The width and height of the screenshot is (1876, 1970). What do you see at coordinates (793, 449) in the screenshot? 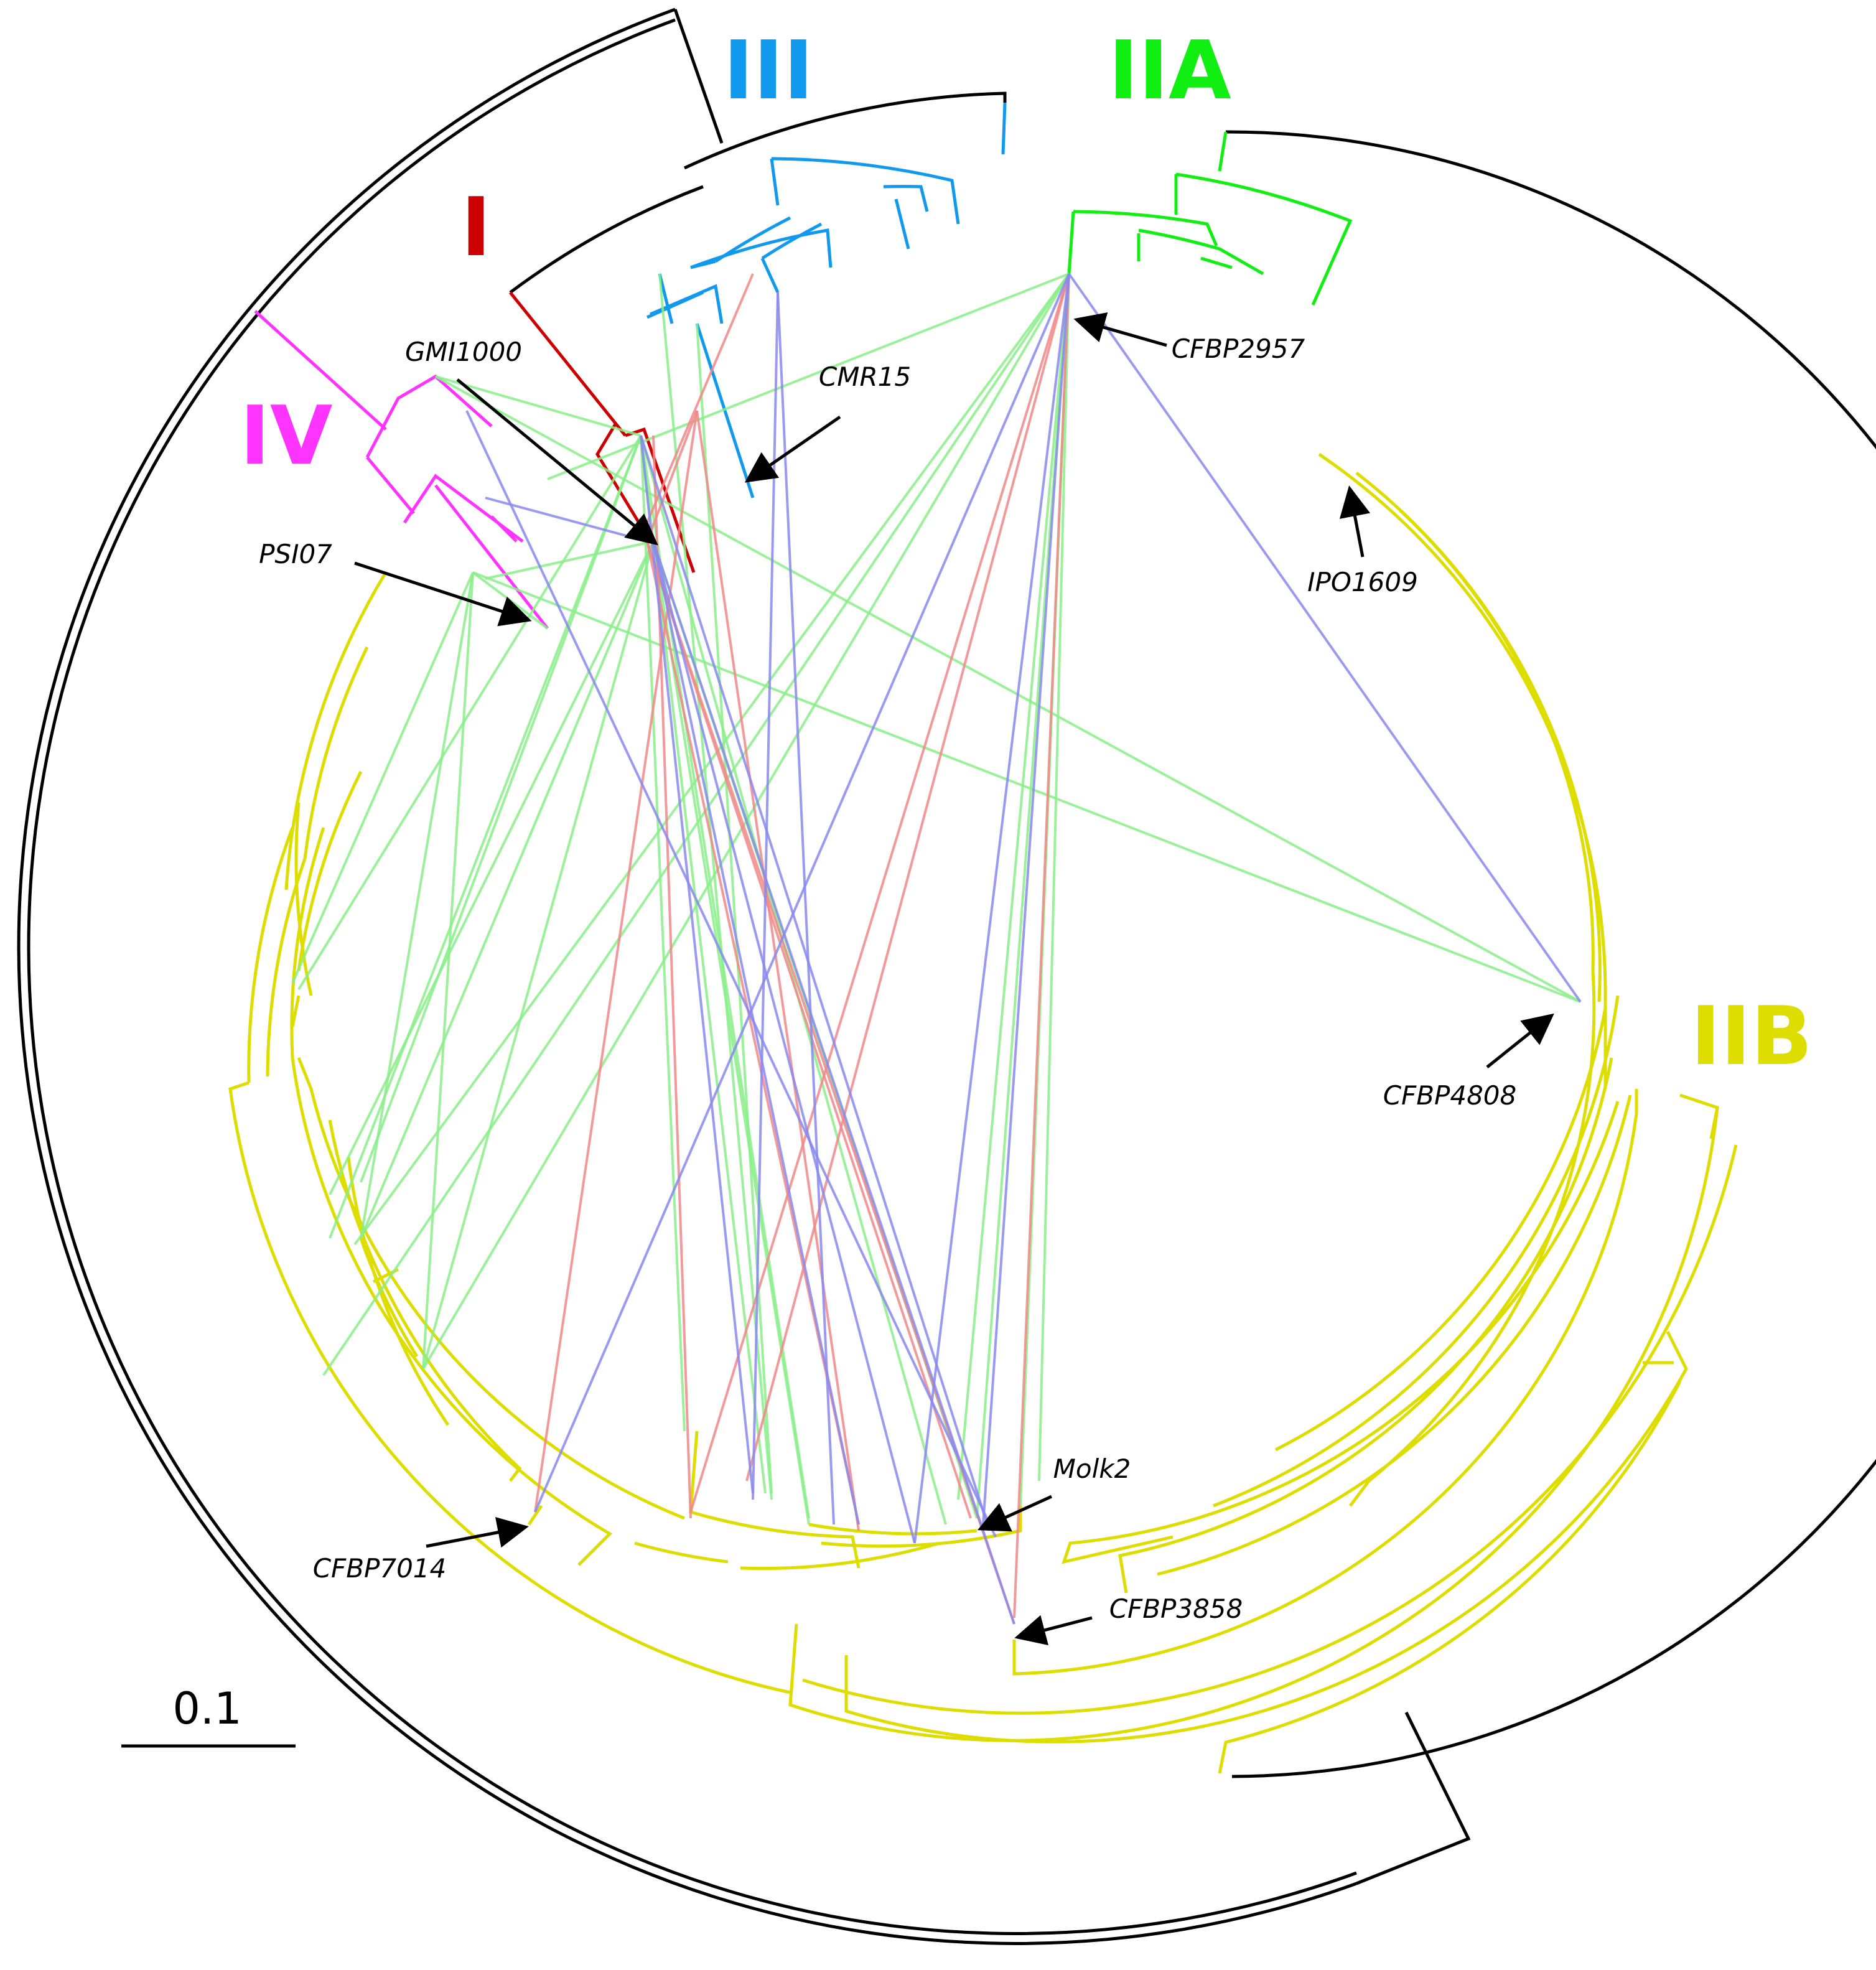
I see `arrow-cmr15` at bounding box center [793, 449].